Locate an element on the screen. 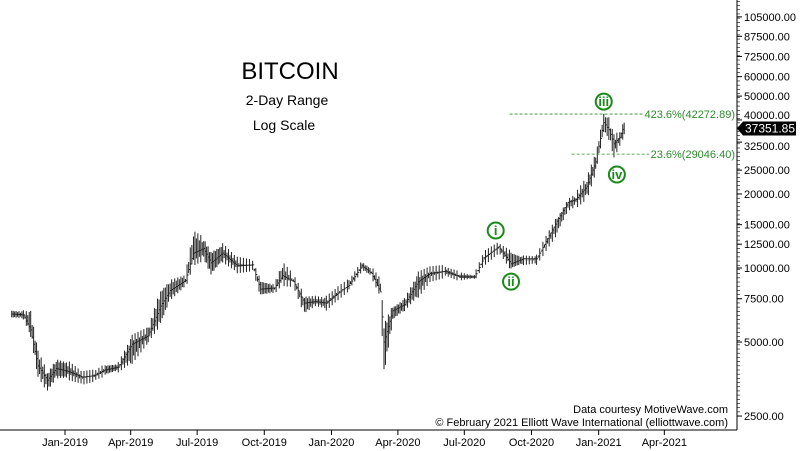  y-tick-label: 32500.00 is located at coordinates (767, 147).